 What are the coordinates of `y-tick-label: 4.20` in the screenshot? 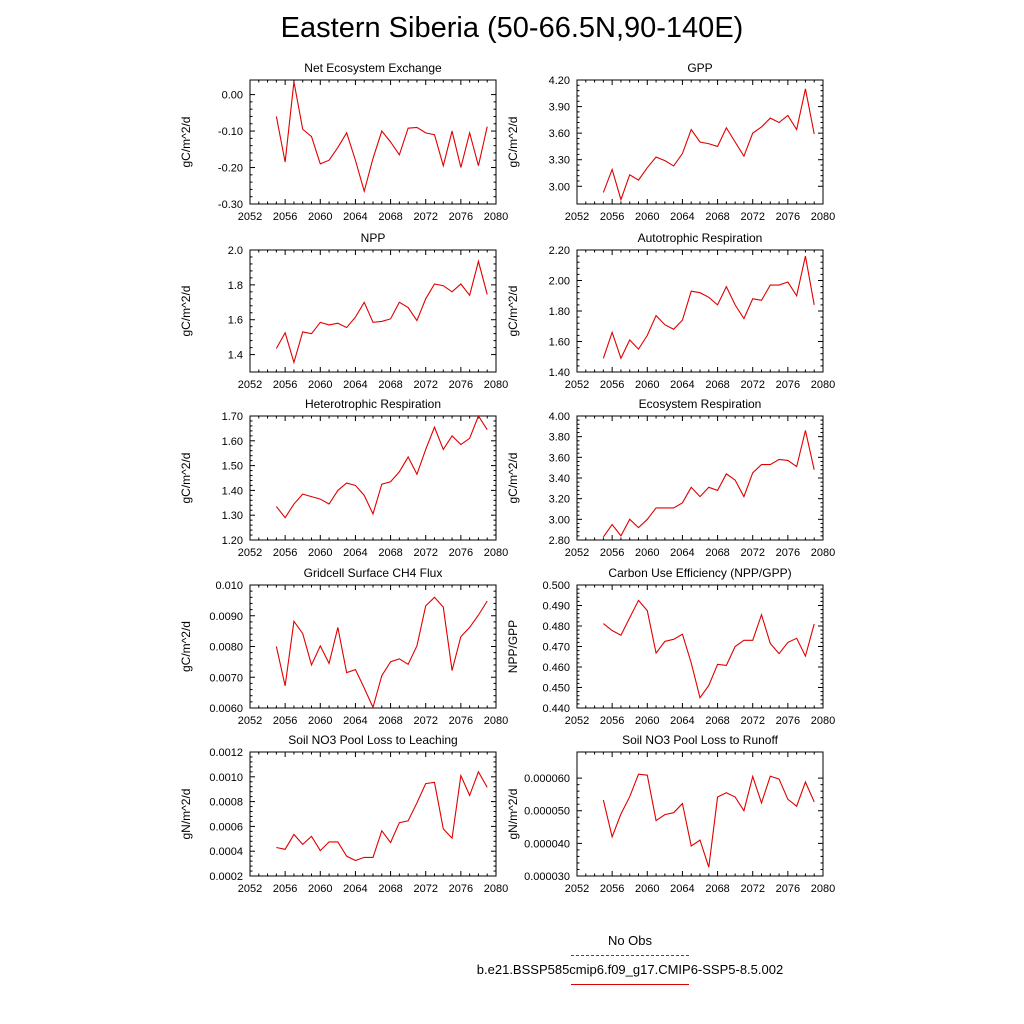 It's located at (559, 81).